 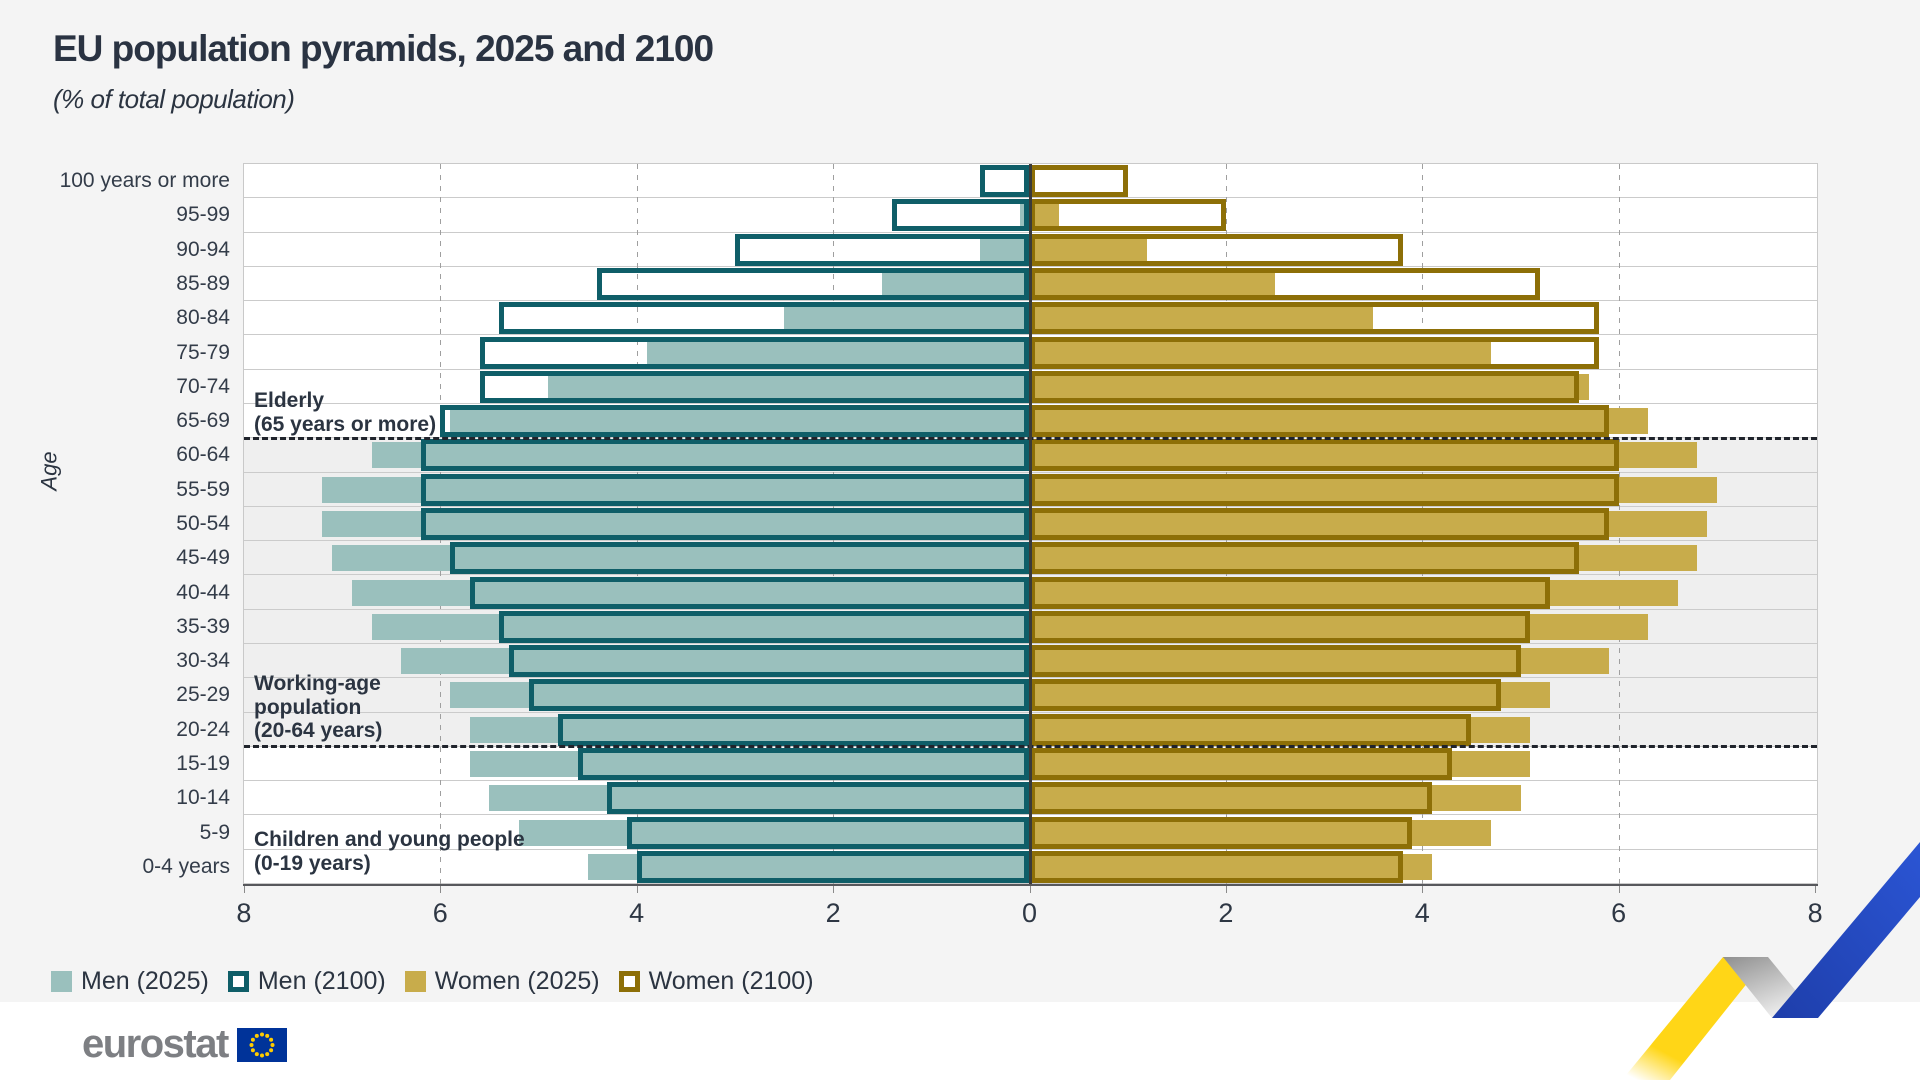 I want to click on age-label-95-99: 95-99, so click(x=203, y=215).